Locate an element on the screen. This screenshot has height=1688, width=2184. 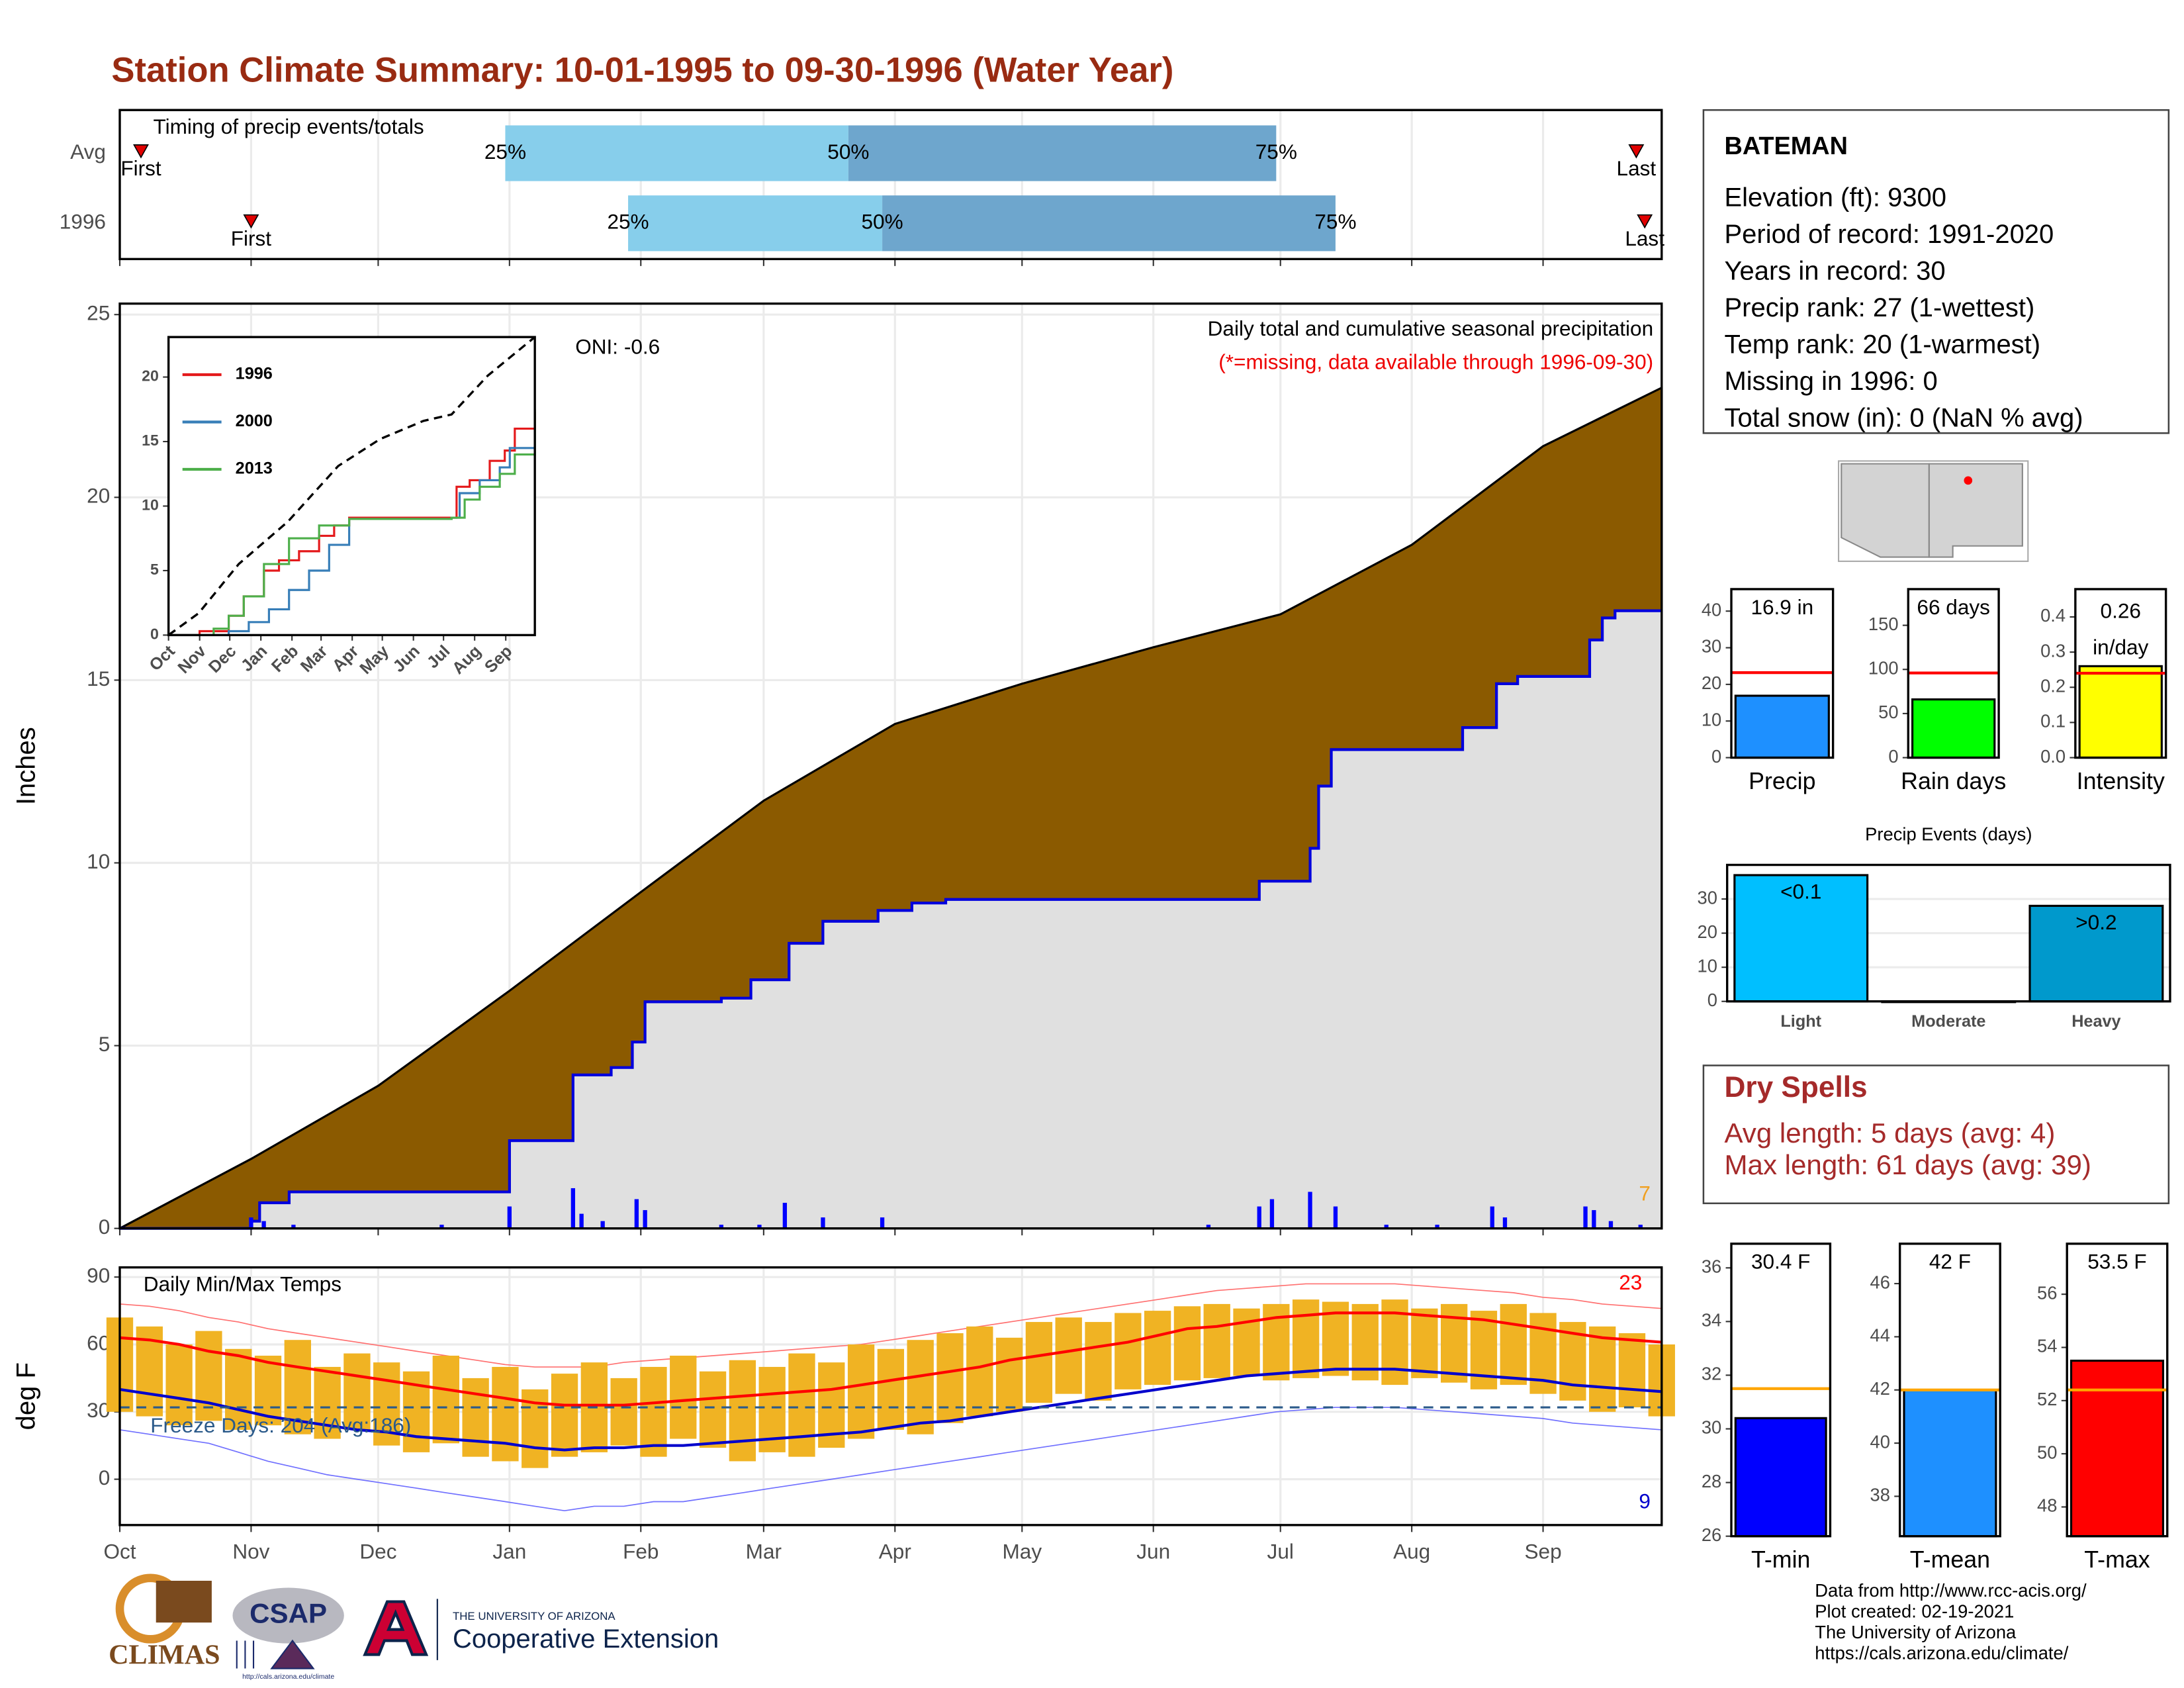
dry-spells-box is located at coordinates (1936, 1134).